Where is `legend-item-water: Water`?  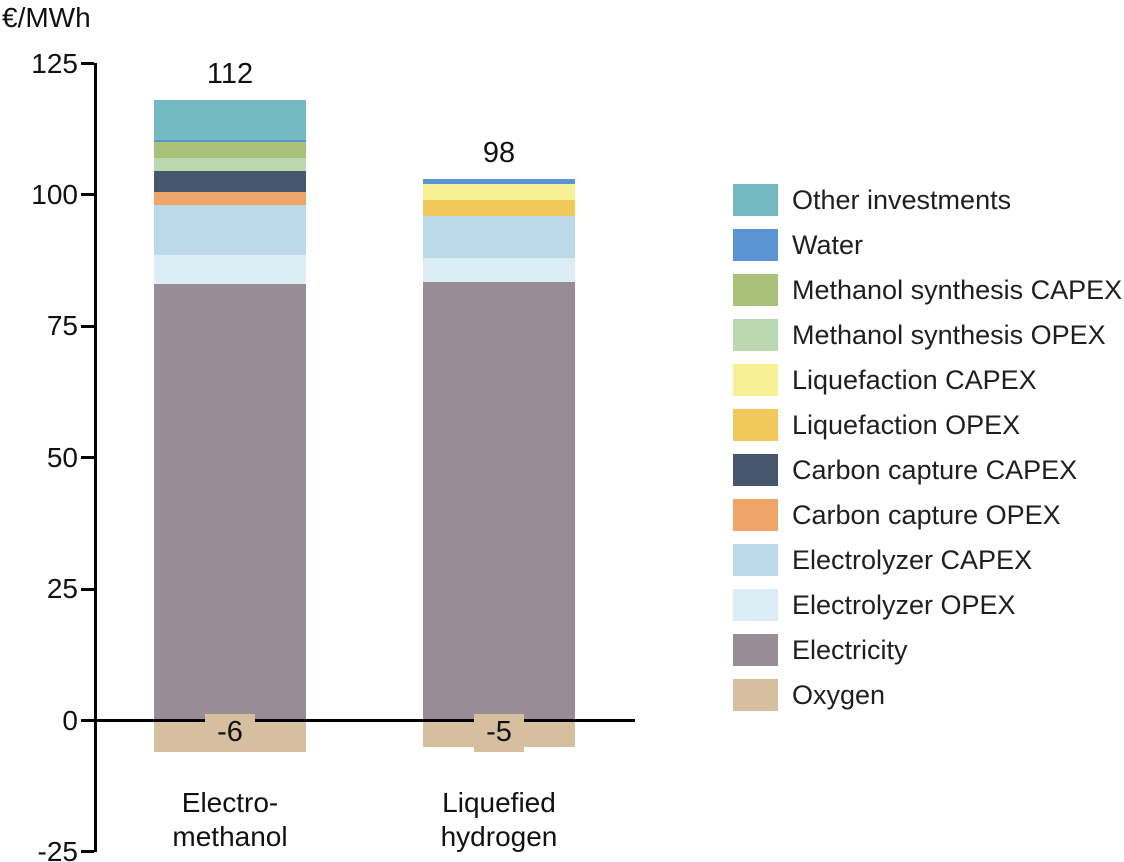 legend-item-water: Water is located at coordinates (927, 245).